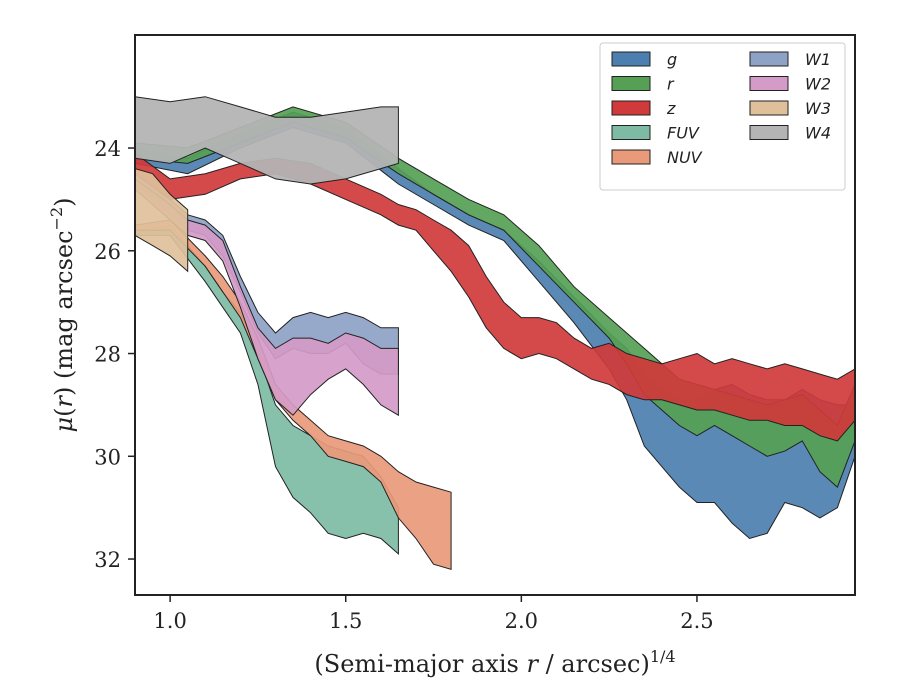 The width and height of the screenshot is (900, 700). What do you see at coordinates (62, 314) in the screenshot?
I see `y-axis-label: μ(r) (mag arcsec−2)` at bounding box center [62, 314].